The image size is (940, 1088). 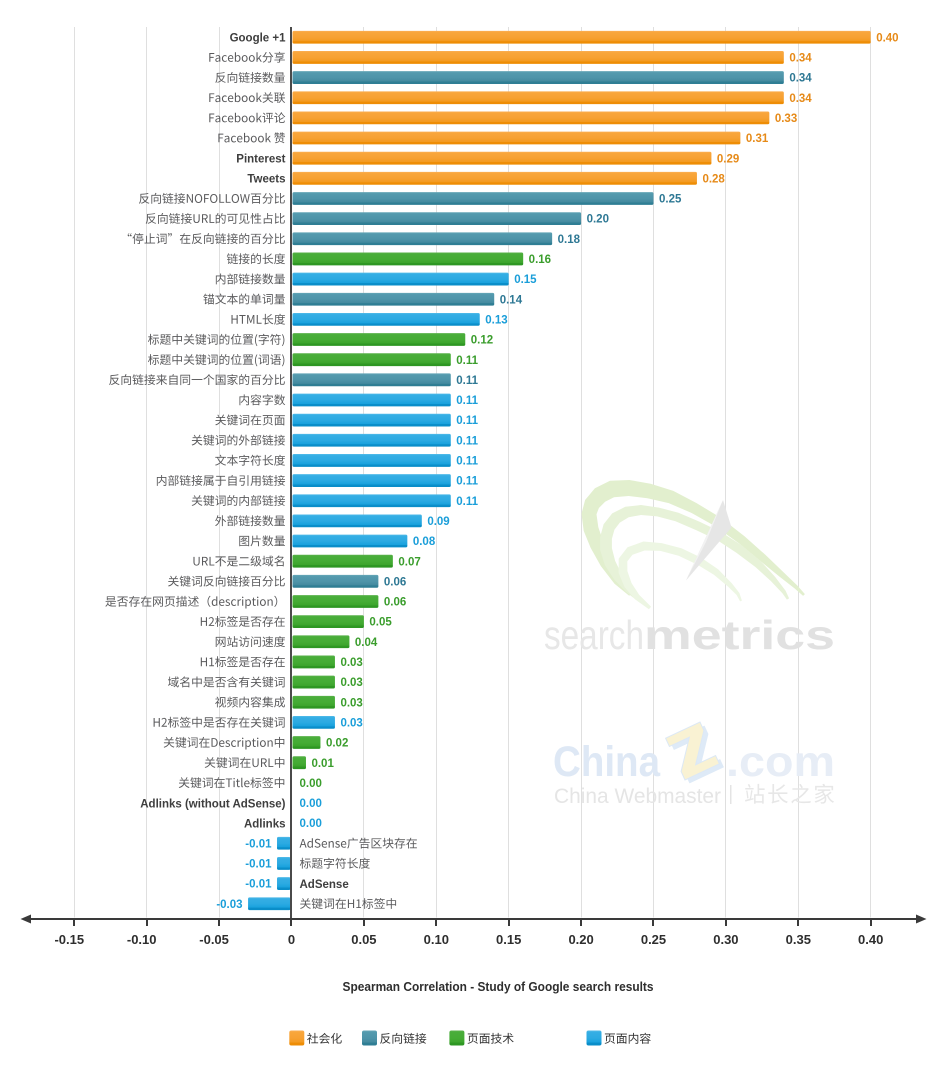 What do you see at coordinates (260, 159) in the screenshot?
I see `svg-text: Pinterest` at bounding box center [260, 159].